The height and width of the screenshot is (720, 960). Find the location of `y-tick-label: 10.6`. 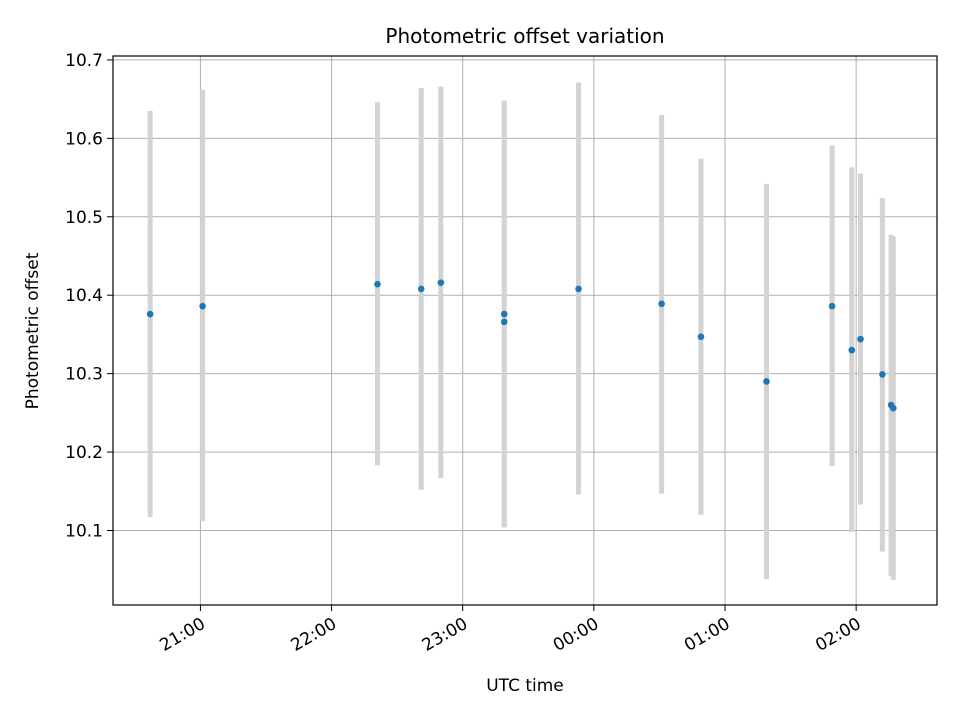

y-tick-label: 10.6 is located at coordinates (84, 139).